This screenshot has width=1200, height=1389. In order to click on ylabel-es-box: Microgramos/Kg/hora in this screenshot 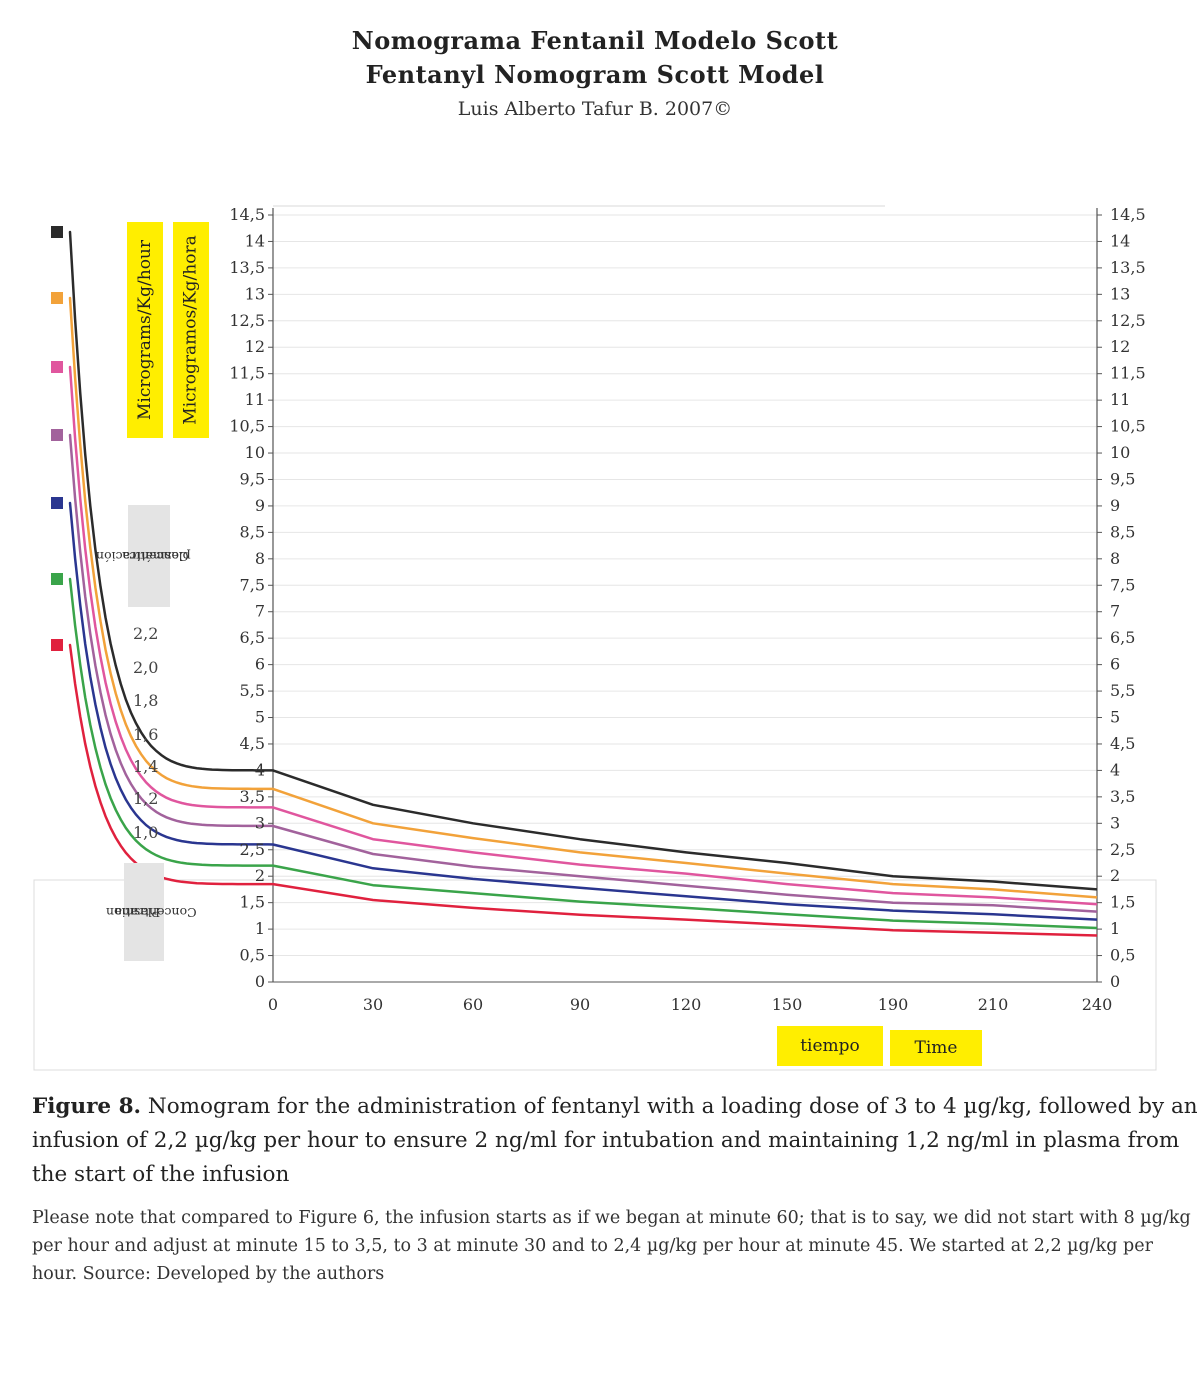, I will do `click(191, 330)`.